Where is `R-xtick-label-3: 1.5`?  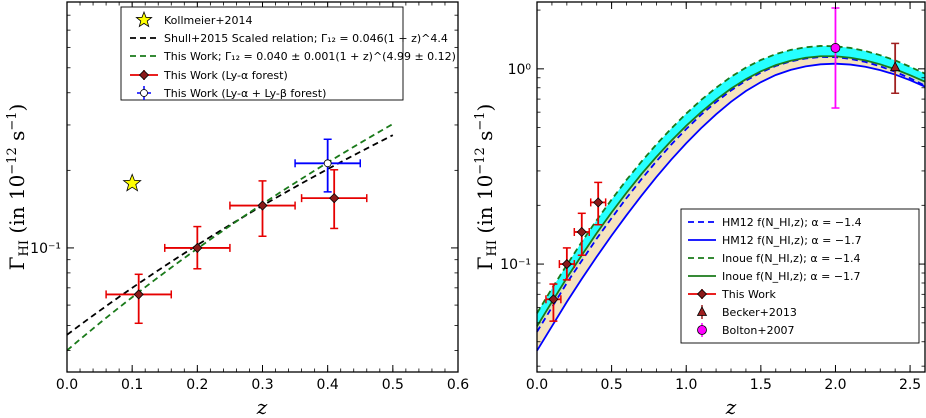 R-xtick-label-3: 1.5 is located at coordinates (761, 385).